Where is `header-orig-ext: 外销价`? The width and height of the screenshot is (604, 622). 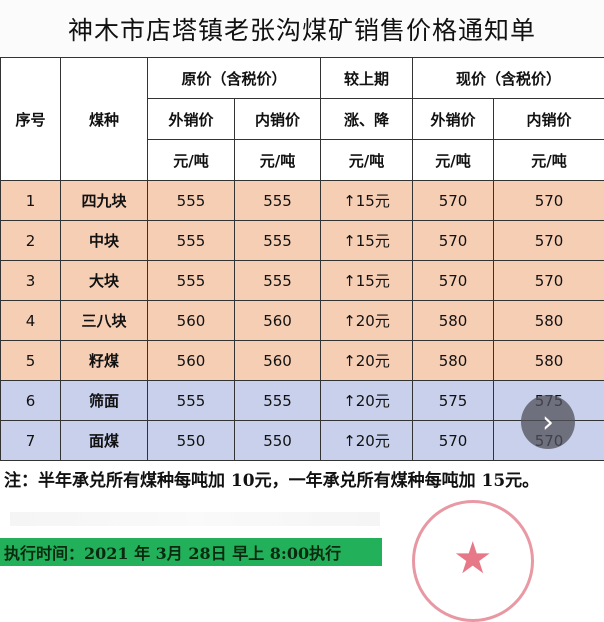
header-orig-ext: 外销价 is located at coordinates (191, 119).